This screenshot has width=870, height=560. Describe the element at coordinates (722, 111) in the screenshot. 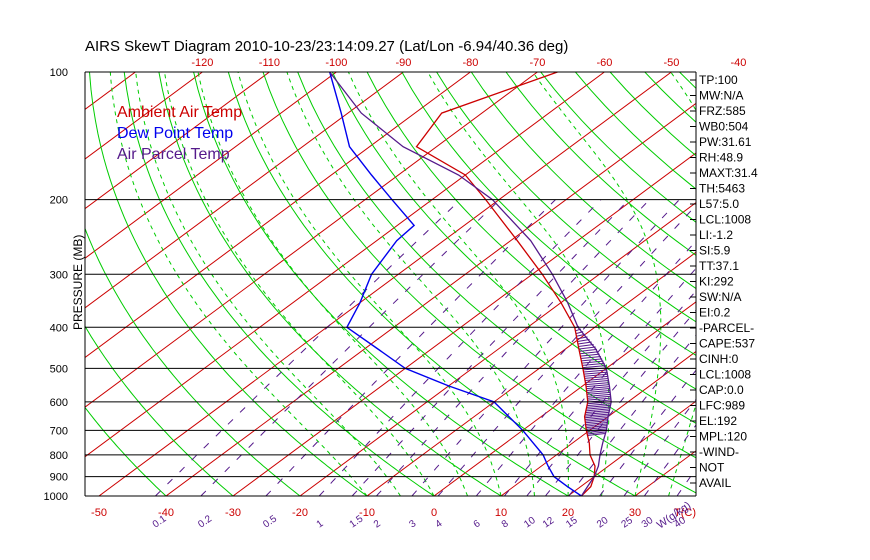

I see `index-item: FRZ:585` at that location.